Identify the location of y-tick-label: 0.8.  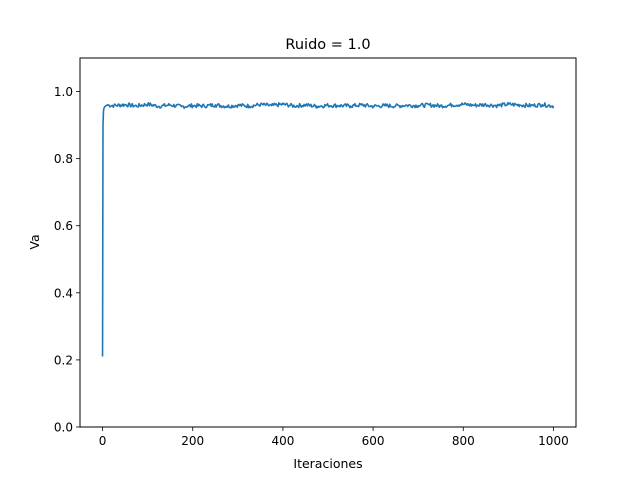
(63, 159).